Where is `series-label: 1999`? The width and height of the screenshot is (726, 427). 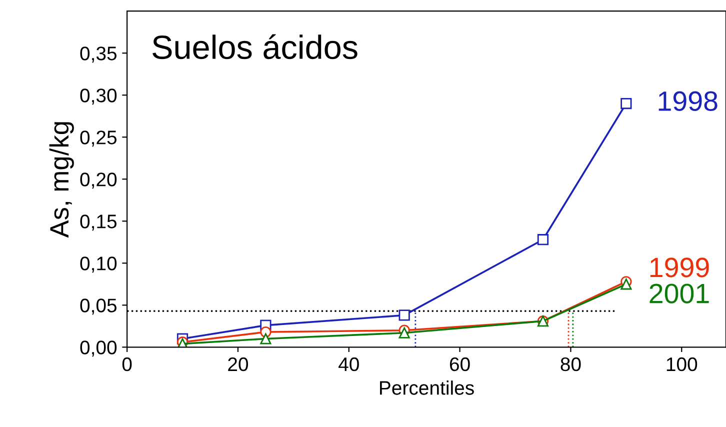 series-label: 1999 is located at coordinates (679, 268).